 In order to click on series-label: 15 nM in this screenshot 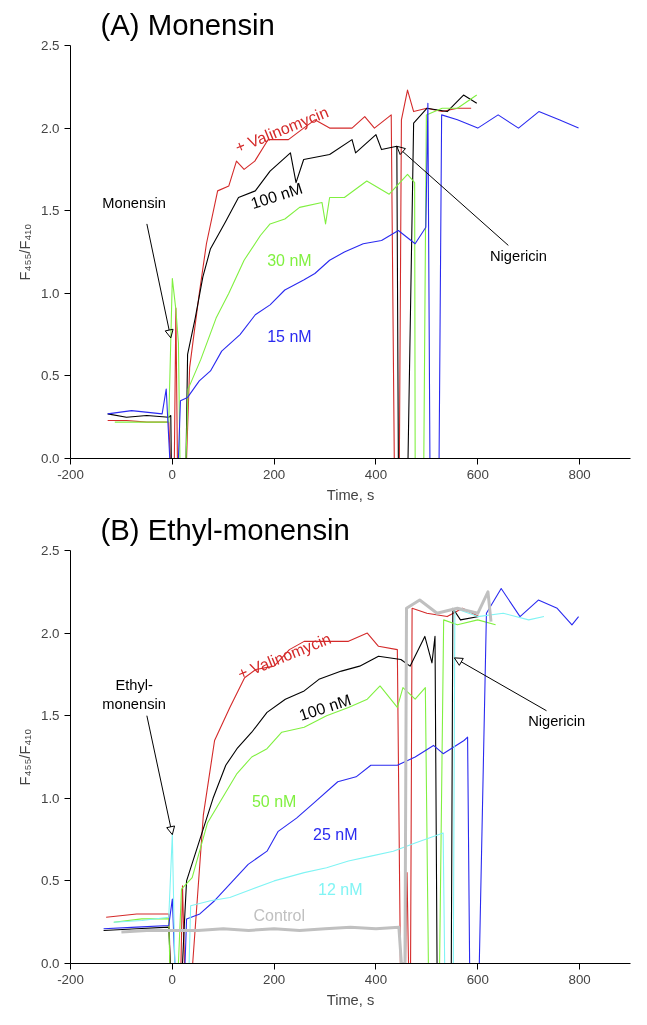, I will do `click(289, 336)`.